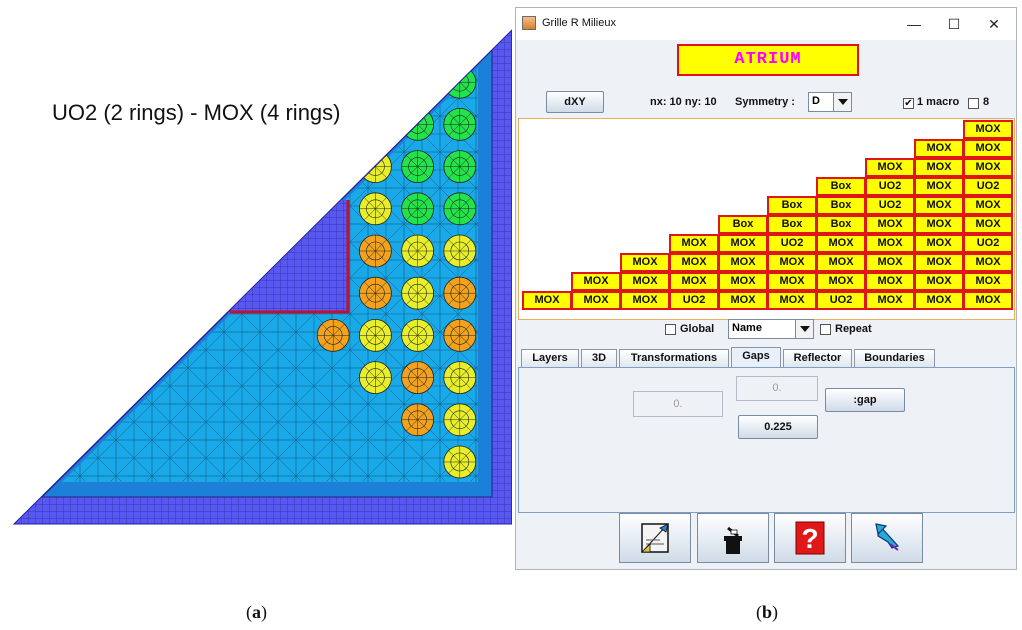 Image resolution: width=1022 pixels, height=630 pixels. What do you see at coordinates (333, 166) in the screenshot?
I see `fuel-pin-ring` at bounding box center [333, 166].